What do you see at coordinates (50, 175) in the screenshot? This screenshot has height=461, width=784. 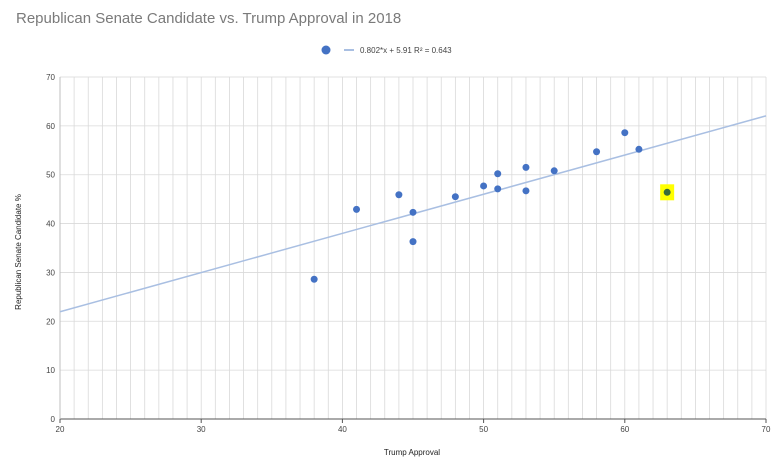 I see `y-tick-label: 50` at bounding box center [50, 175].